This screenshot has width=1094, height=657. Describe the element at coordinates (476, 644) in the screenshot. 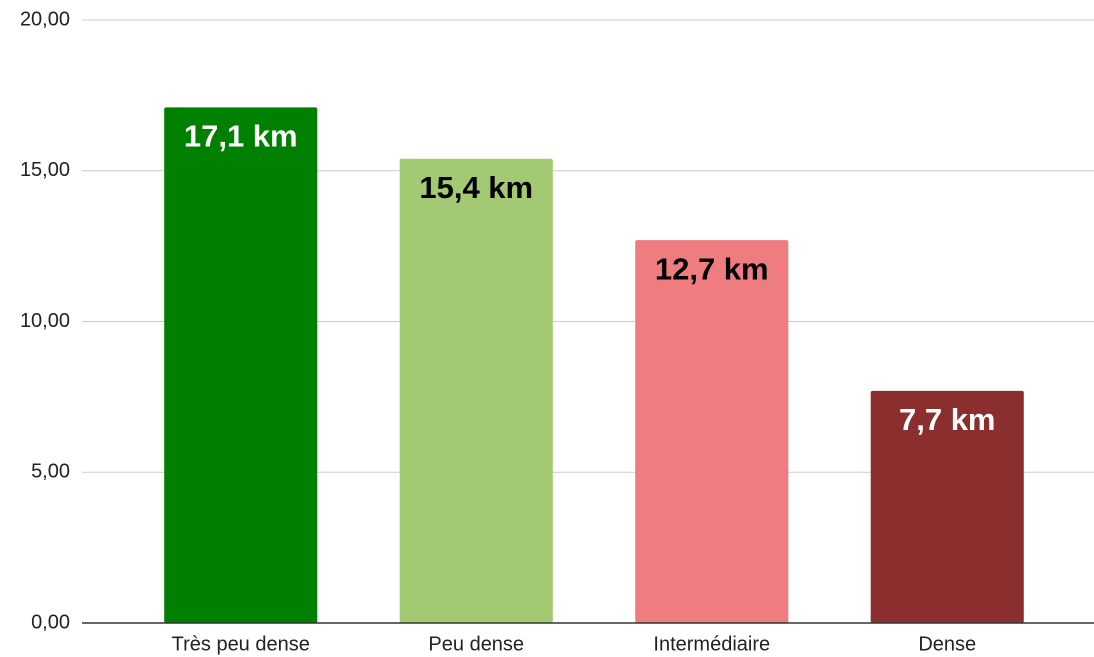

I see `x-tick-label: Peu dense` at that location.